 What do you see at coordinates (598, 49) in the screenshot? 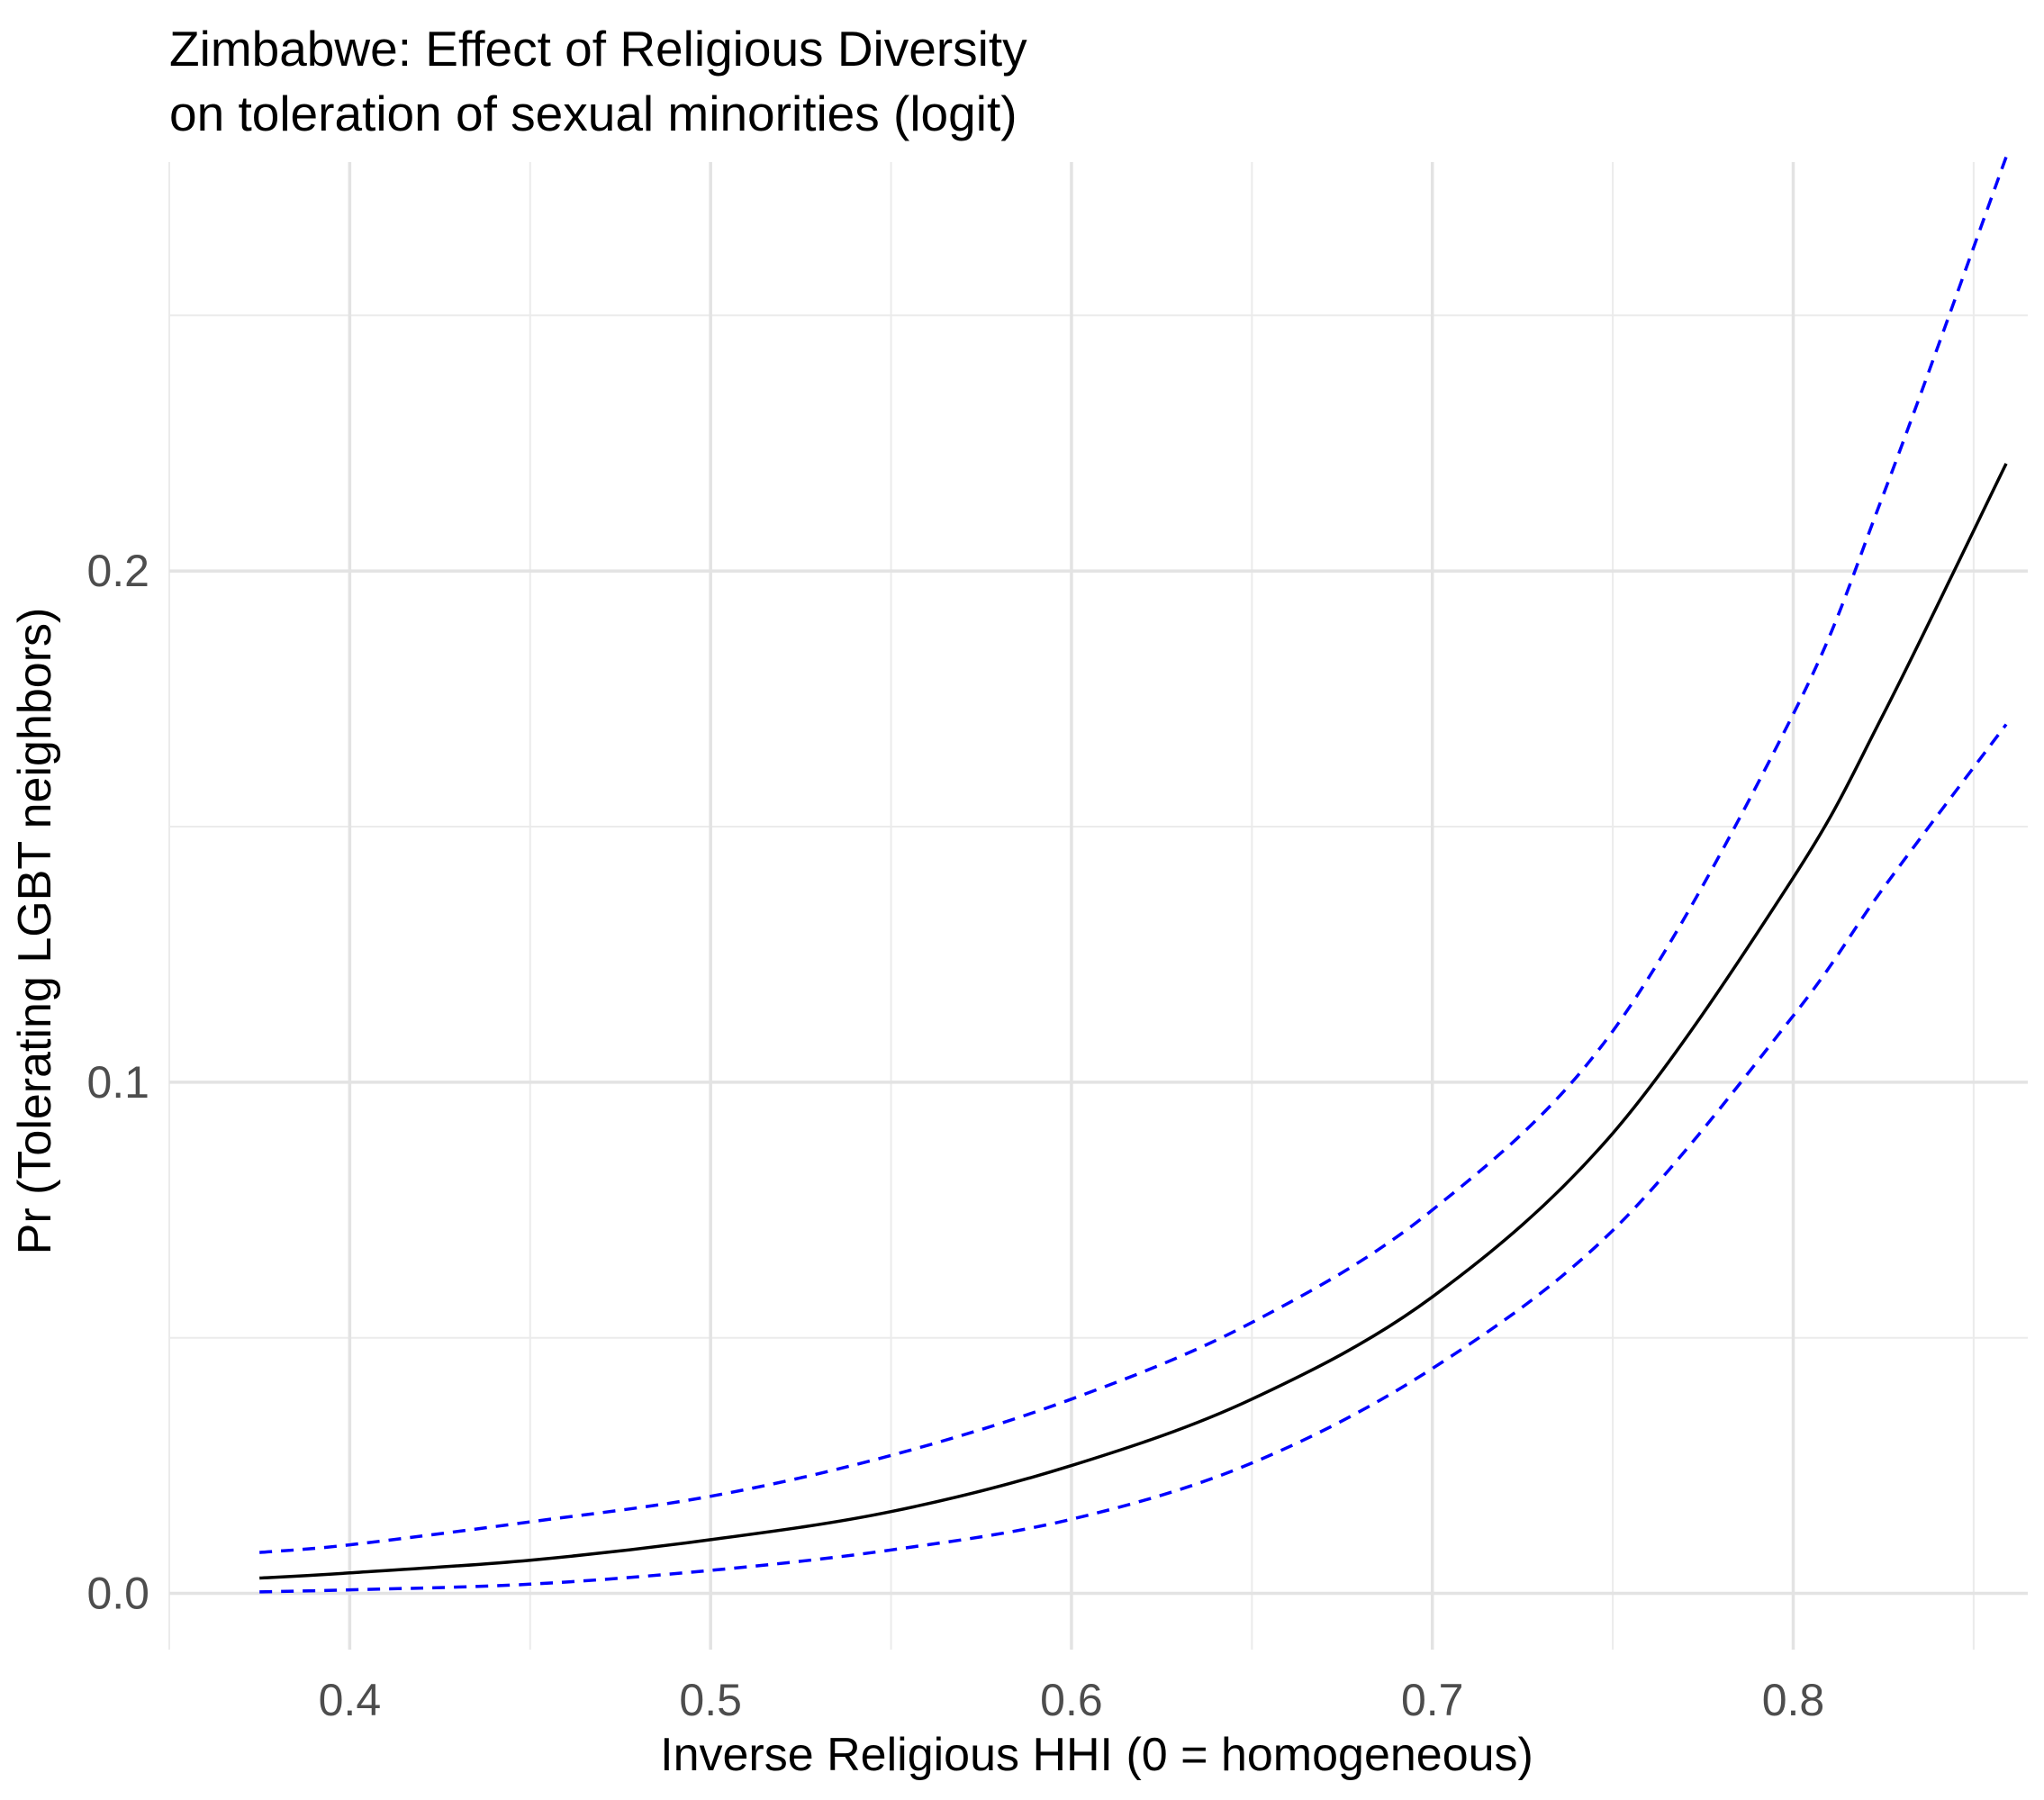
I see `chart-title: Zimbabwe: Effect of Religious Diversity` at bounding box center [598, 49].